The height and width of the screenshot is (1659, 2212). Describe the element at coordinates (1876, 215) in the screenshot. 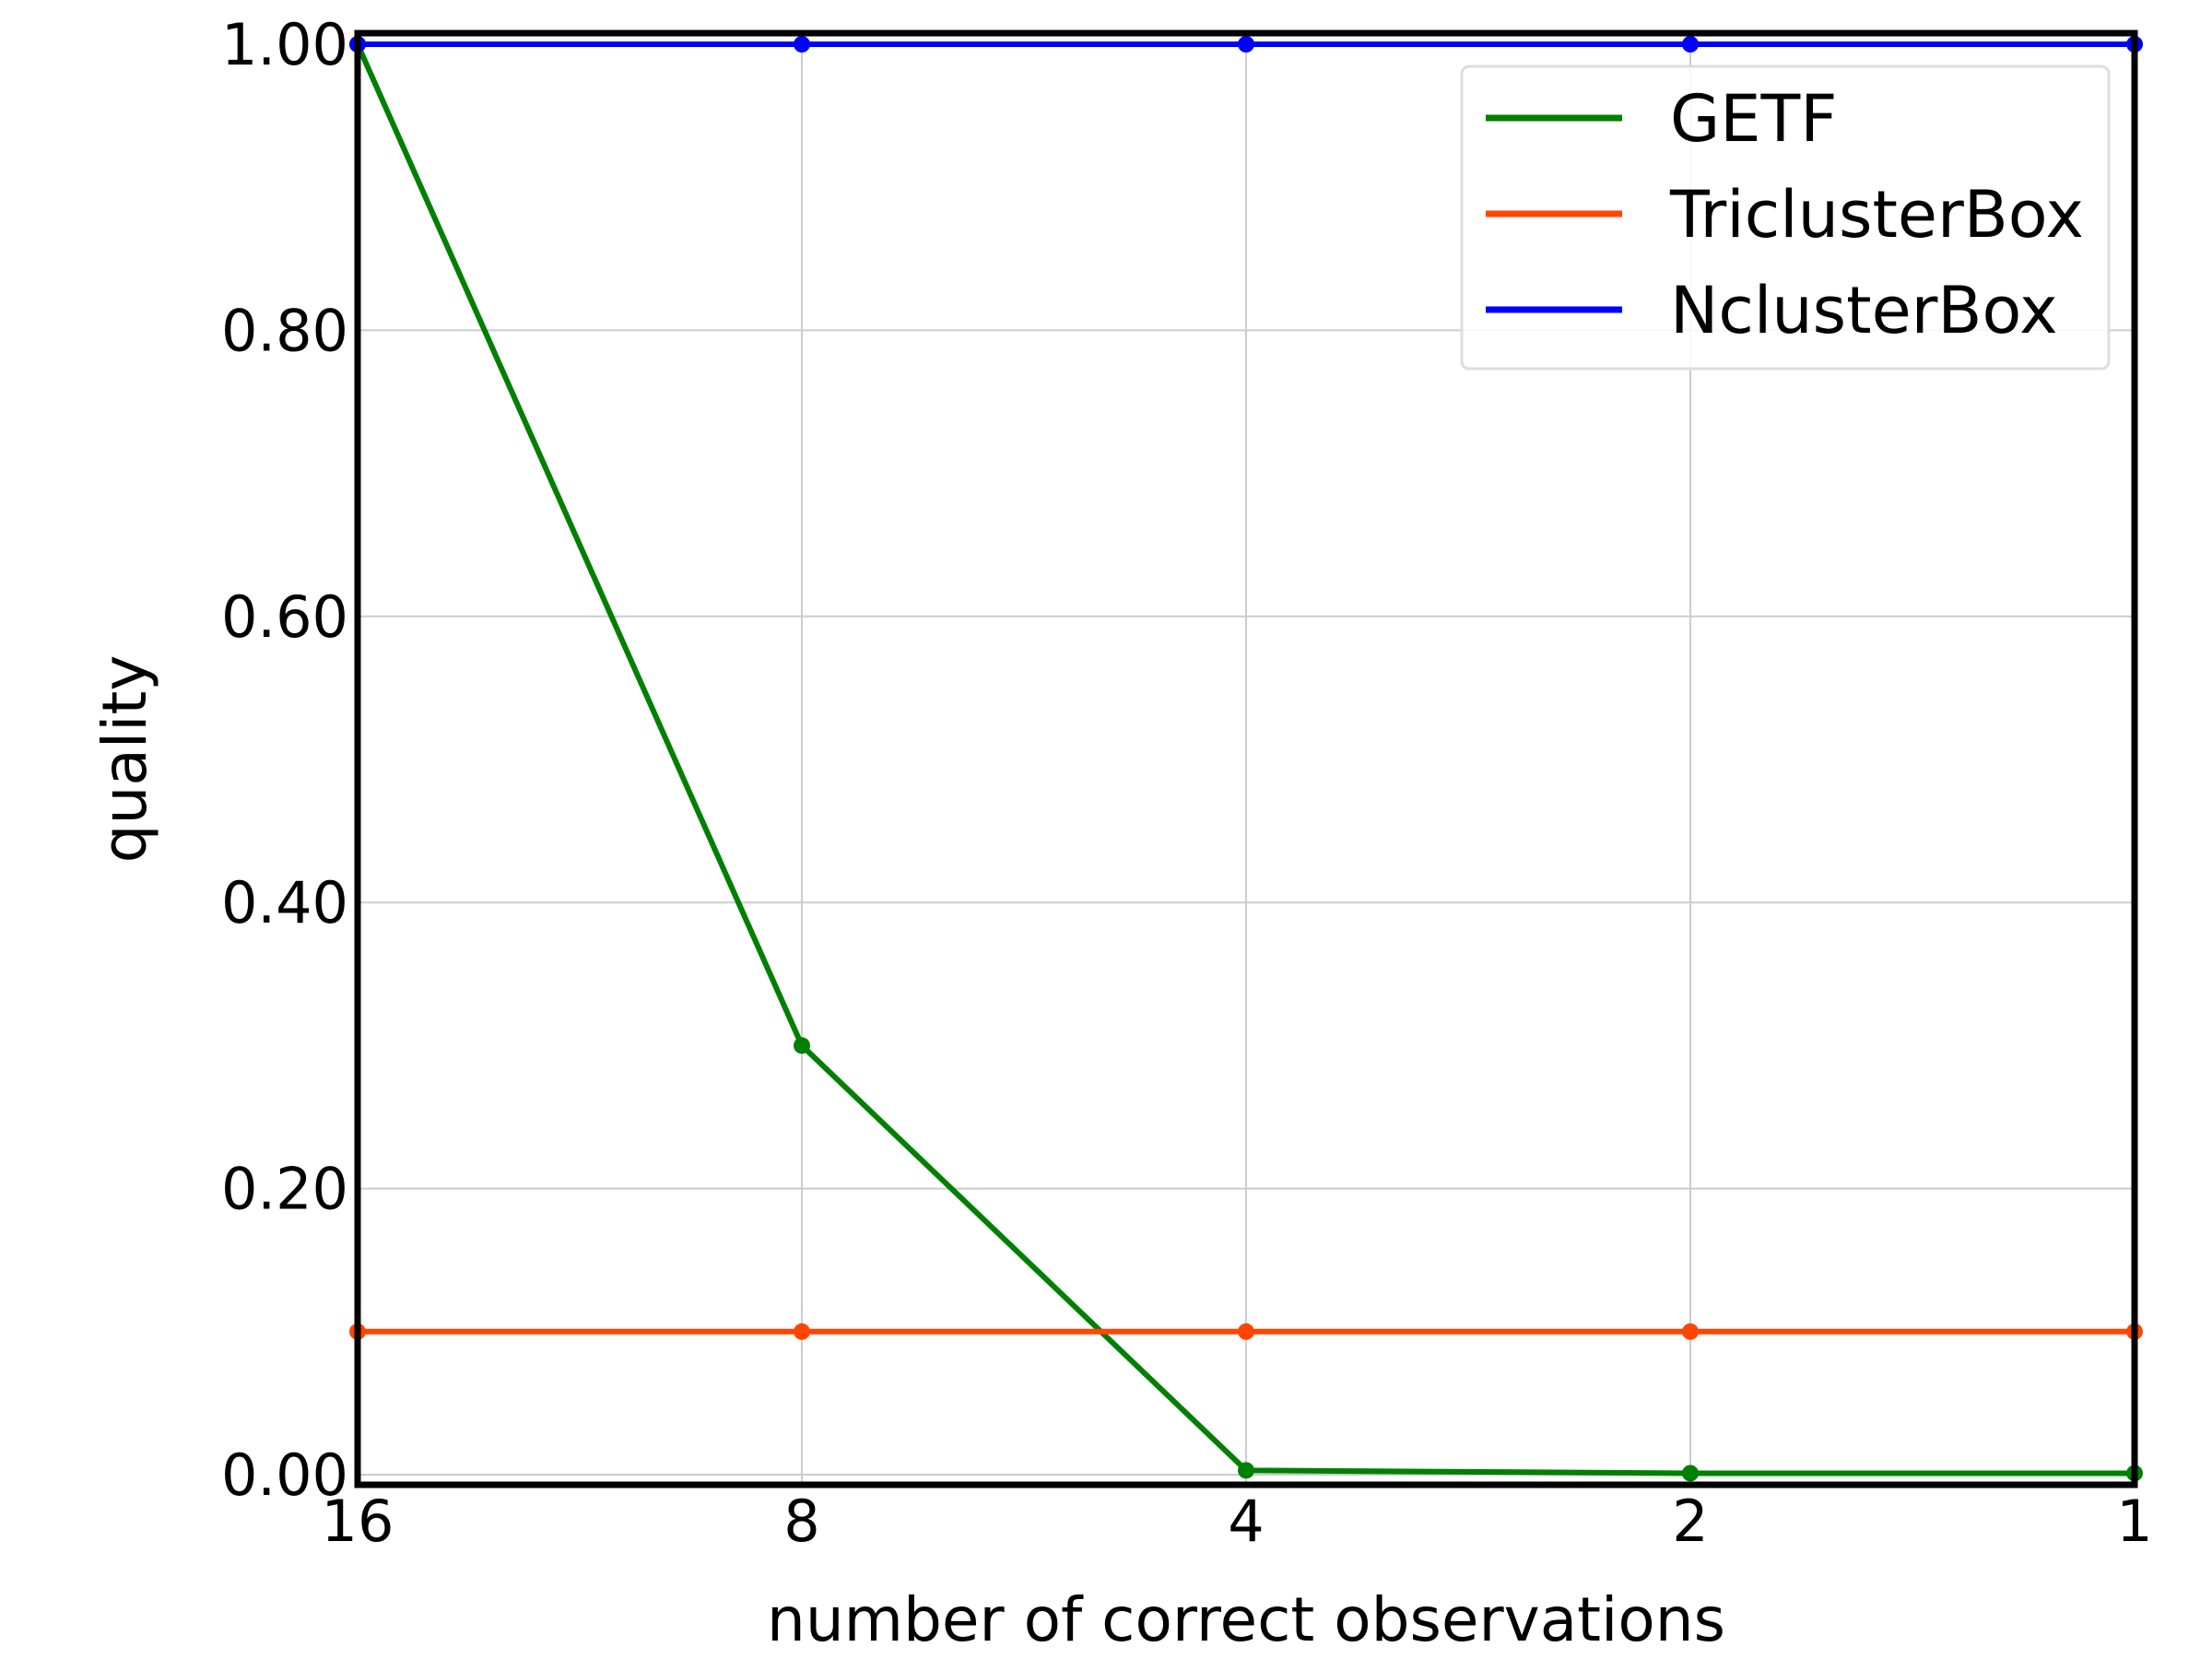

I see `legend-label-triclusterbox: TriclusterBox` at that location.